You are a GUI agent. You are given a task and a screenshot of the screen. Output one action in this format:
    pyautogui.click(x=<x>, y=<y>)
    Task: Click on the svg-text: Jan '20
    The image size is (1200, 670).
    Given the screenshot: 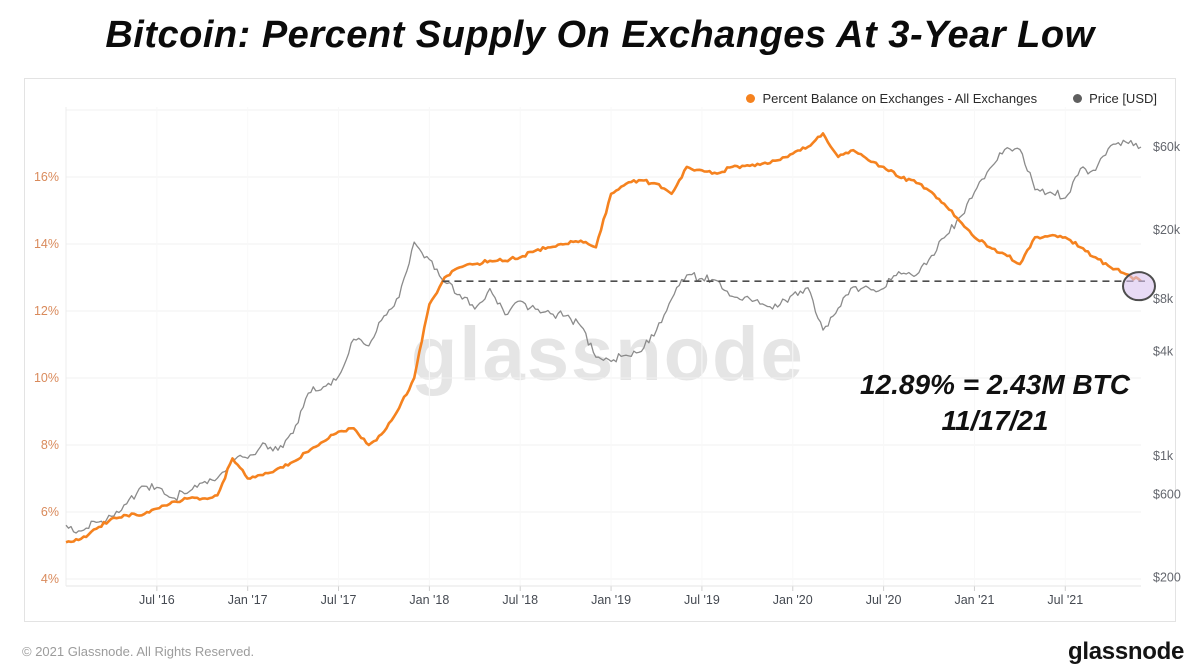 What is the action you would take?
    pyautogui.click(x=793, y=600)
    